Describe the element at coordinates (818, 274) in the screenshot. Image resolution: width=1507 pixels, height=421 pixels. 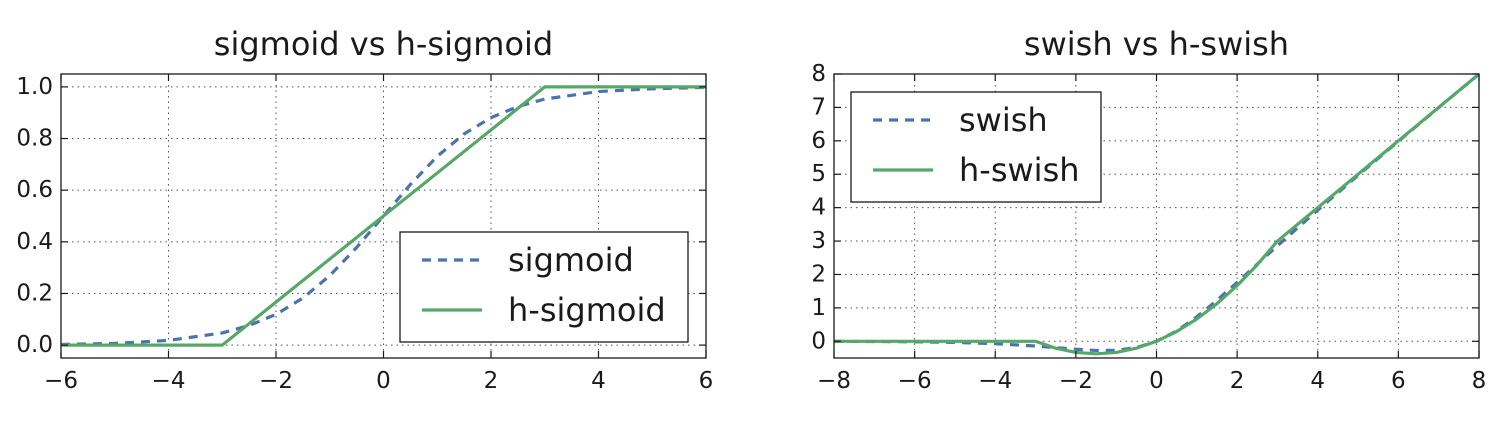
I see `y-tick-label: 2` at that location.